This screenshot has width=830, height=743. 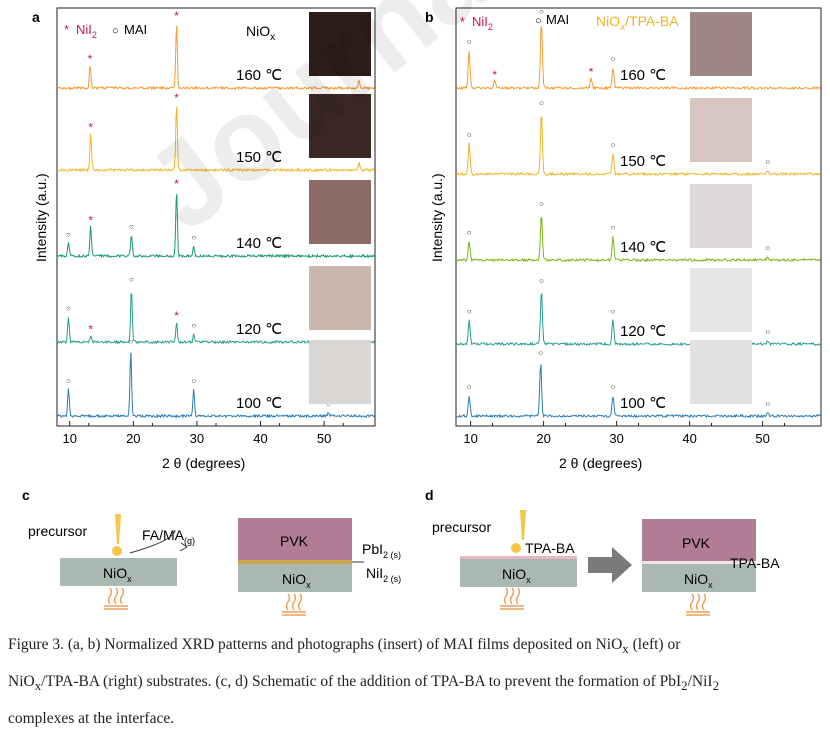 What do you see at coordinates (643, 75) in the screenshot?
I see `temperature-label: 160 ℃` at bounding box center [643, 75].